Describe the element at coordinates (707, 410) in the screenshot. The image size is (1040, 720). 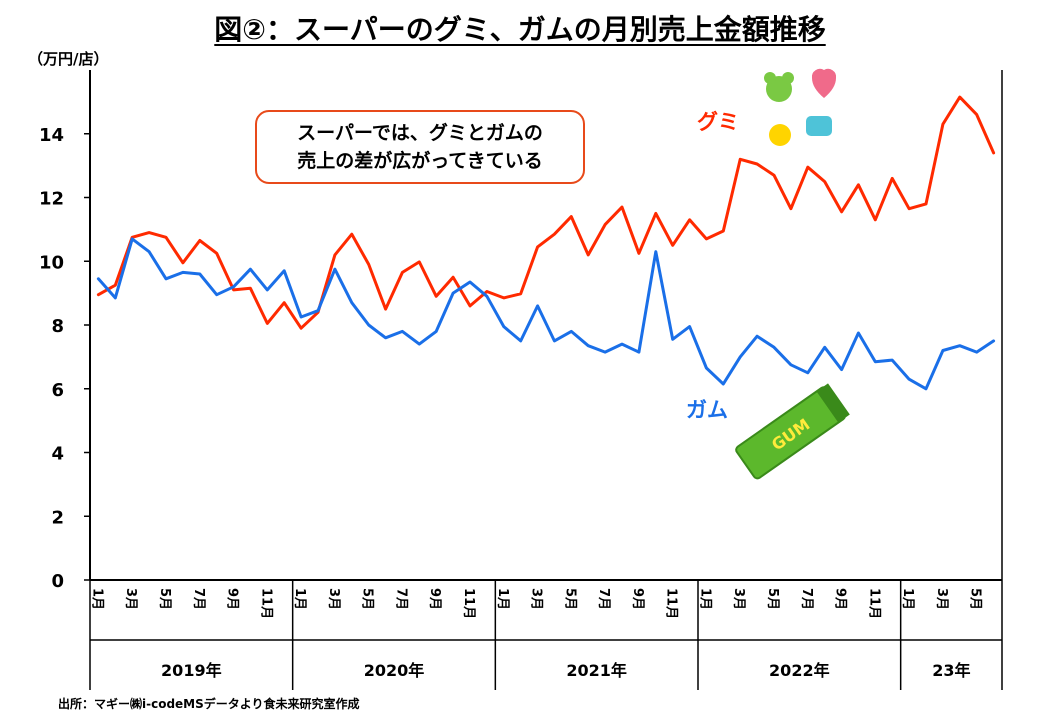
I see `series-label-gum: ガム` at that location.